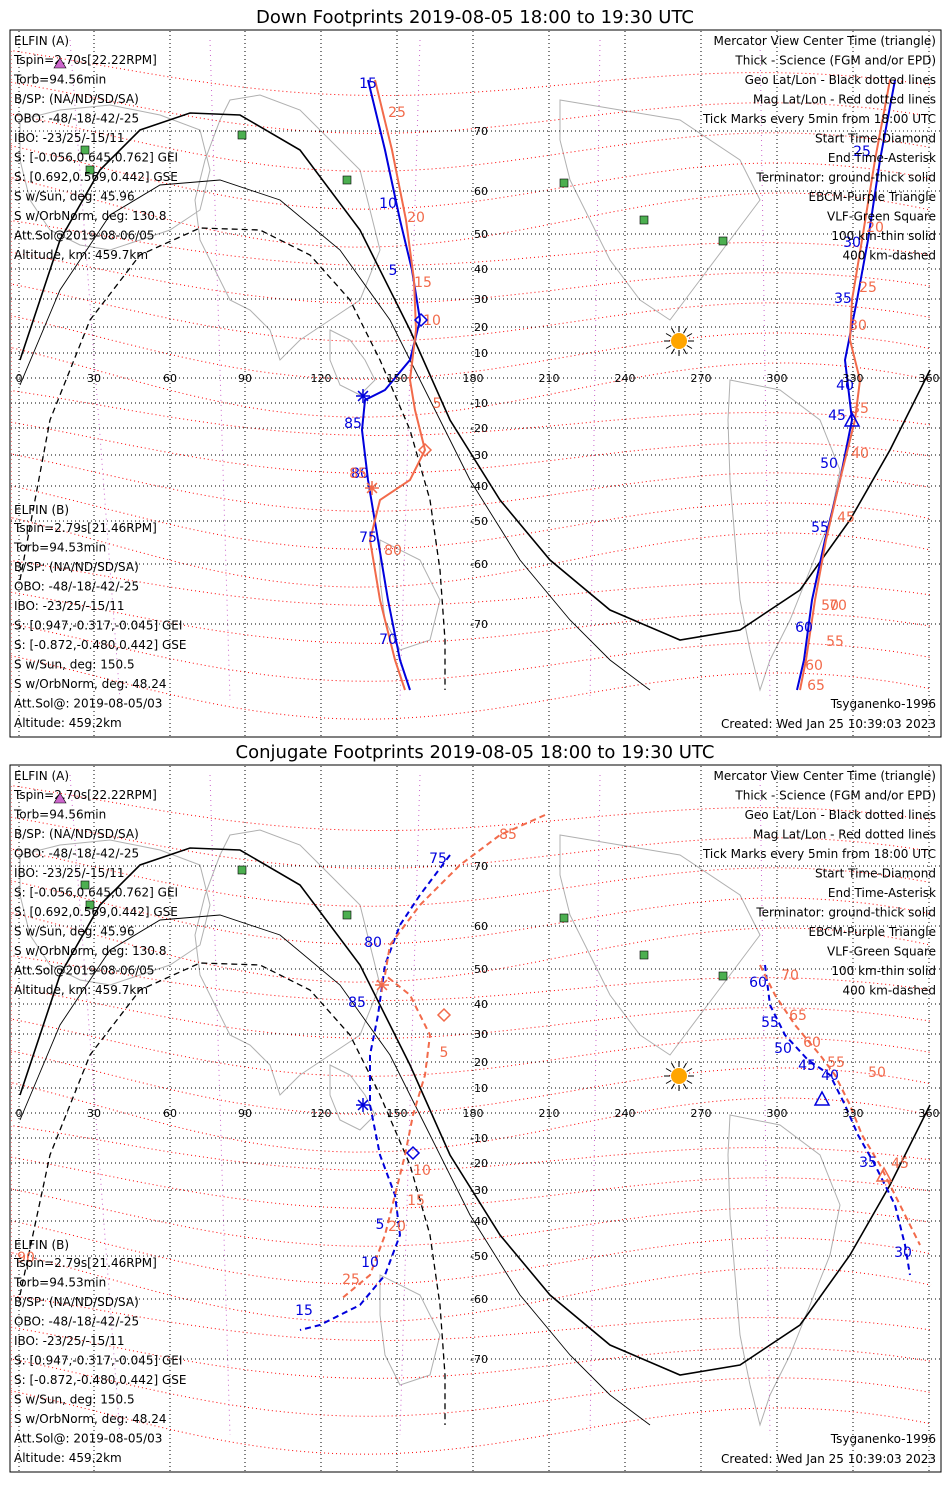 This screenshot has height=1500, width=950. Describe the element at coordinates (425, 450) in the screenshot. I see `elfin-b-start-diamond` at that location.